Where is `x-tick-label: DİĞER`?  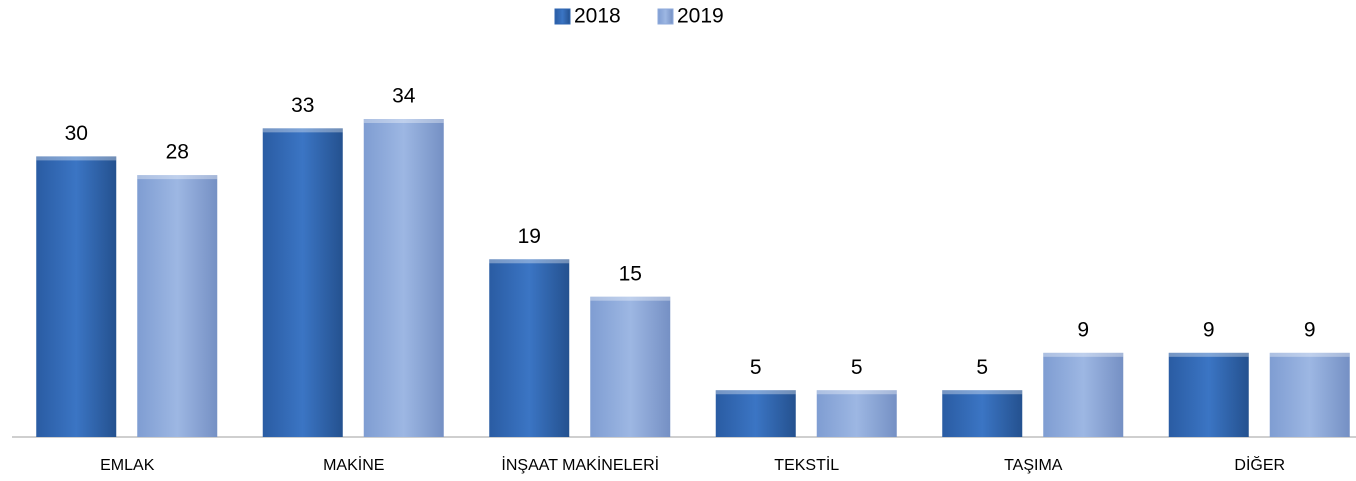 x-tick-label: DİĞER is located at coordinates (1259, 464).